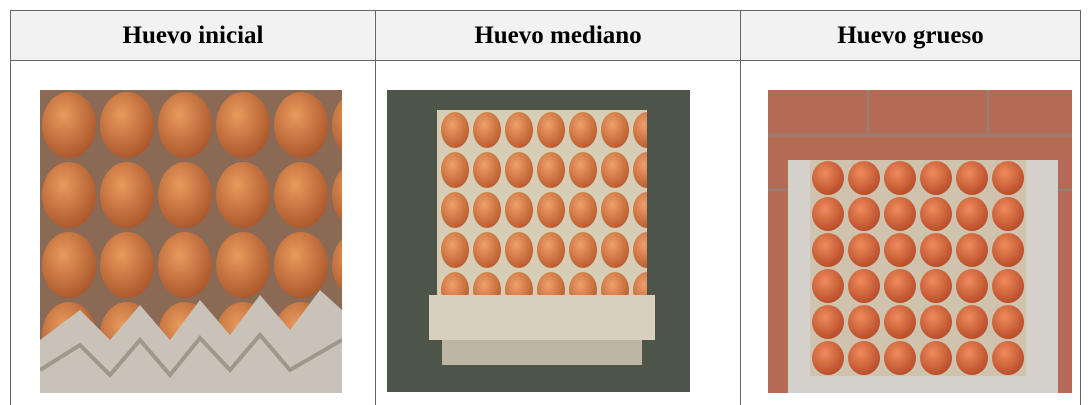 The image size is (1091, 405). Describe the element at coordinates (193, 35) in the screenshot. I see `header-cell: Huevo inicial` at that location.